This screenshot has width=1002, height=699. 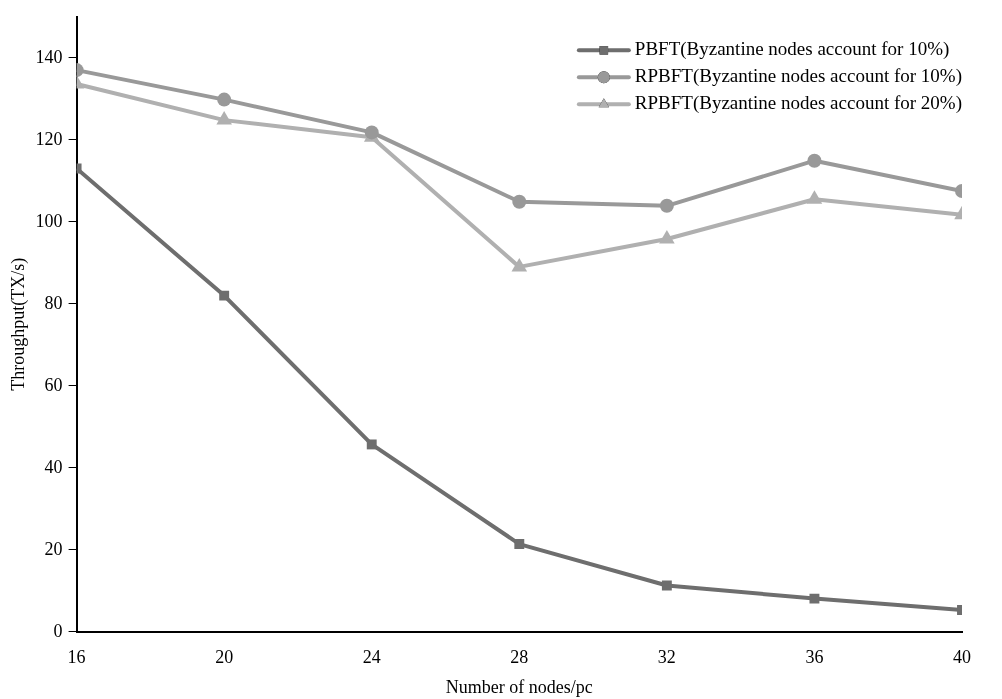 I want to click on y-tick-label: 0, so click(x=58, y=630).